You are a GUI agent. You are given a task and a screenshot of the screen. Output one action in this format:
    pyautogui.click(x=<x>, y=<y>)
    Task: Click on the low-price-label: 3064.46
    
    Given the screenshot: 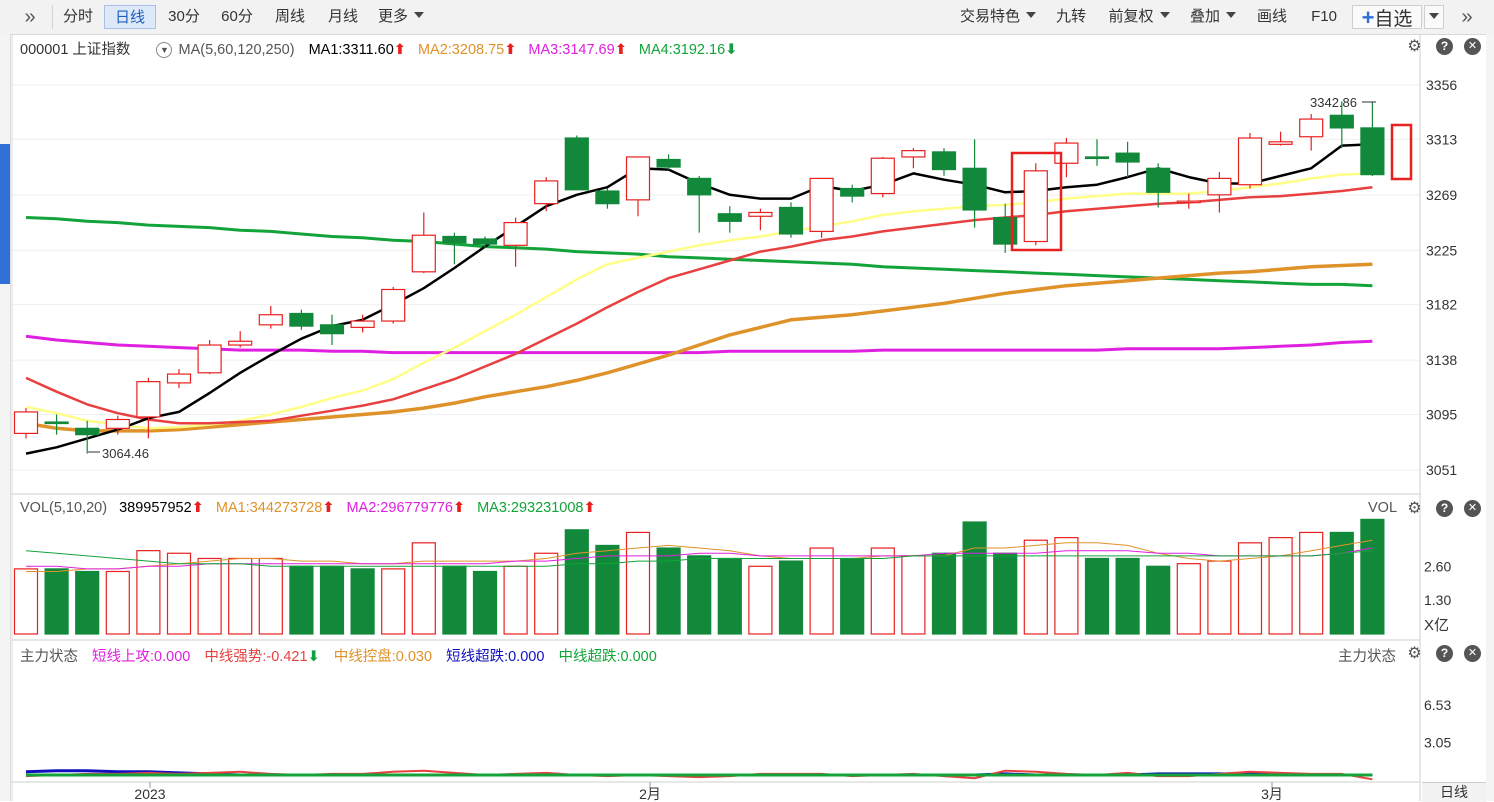 What is the action you would take?
    pyautogui.click(x=125, y=453)
    